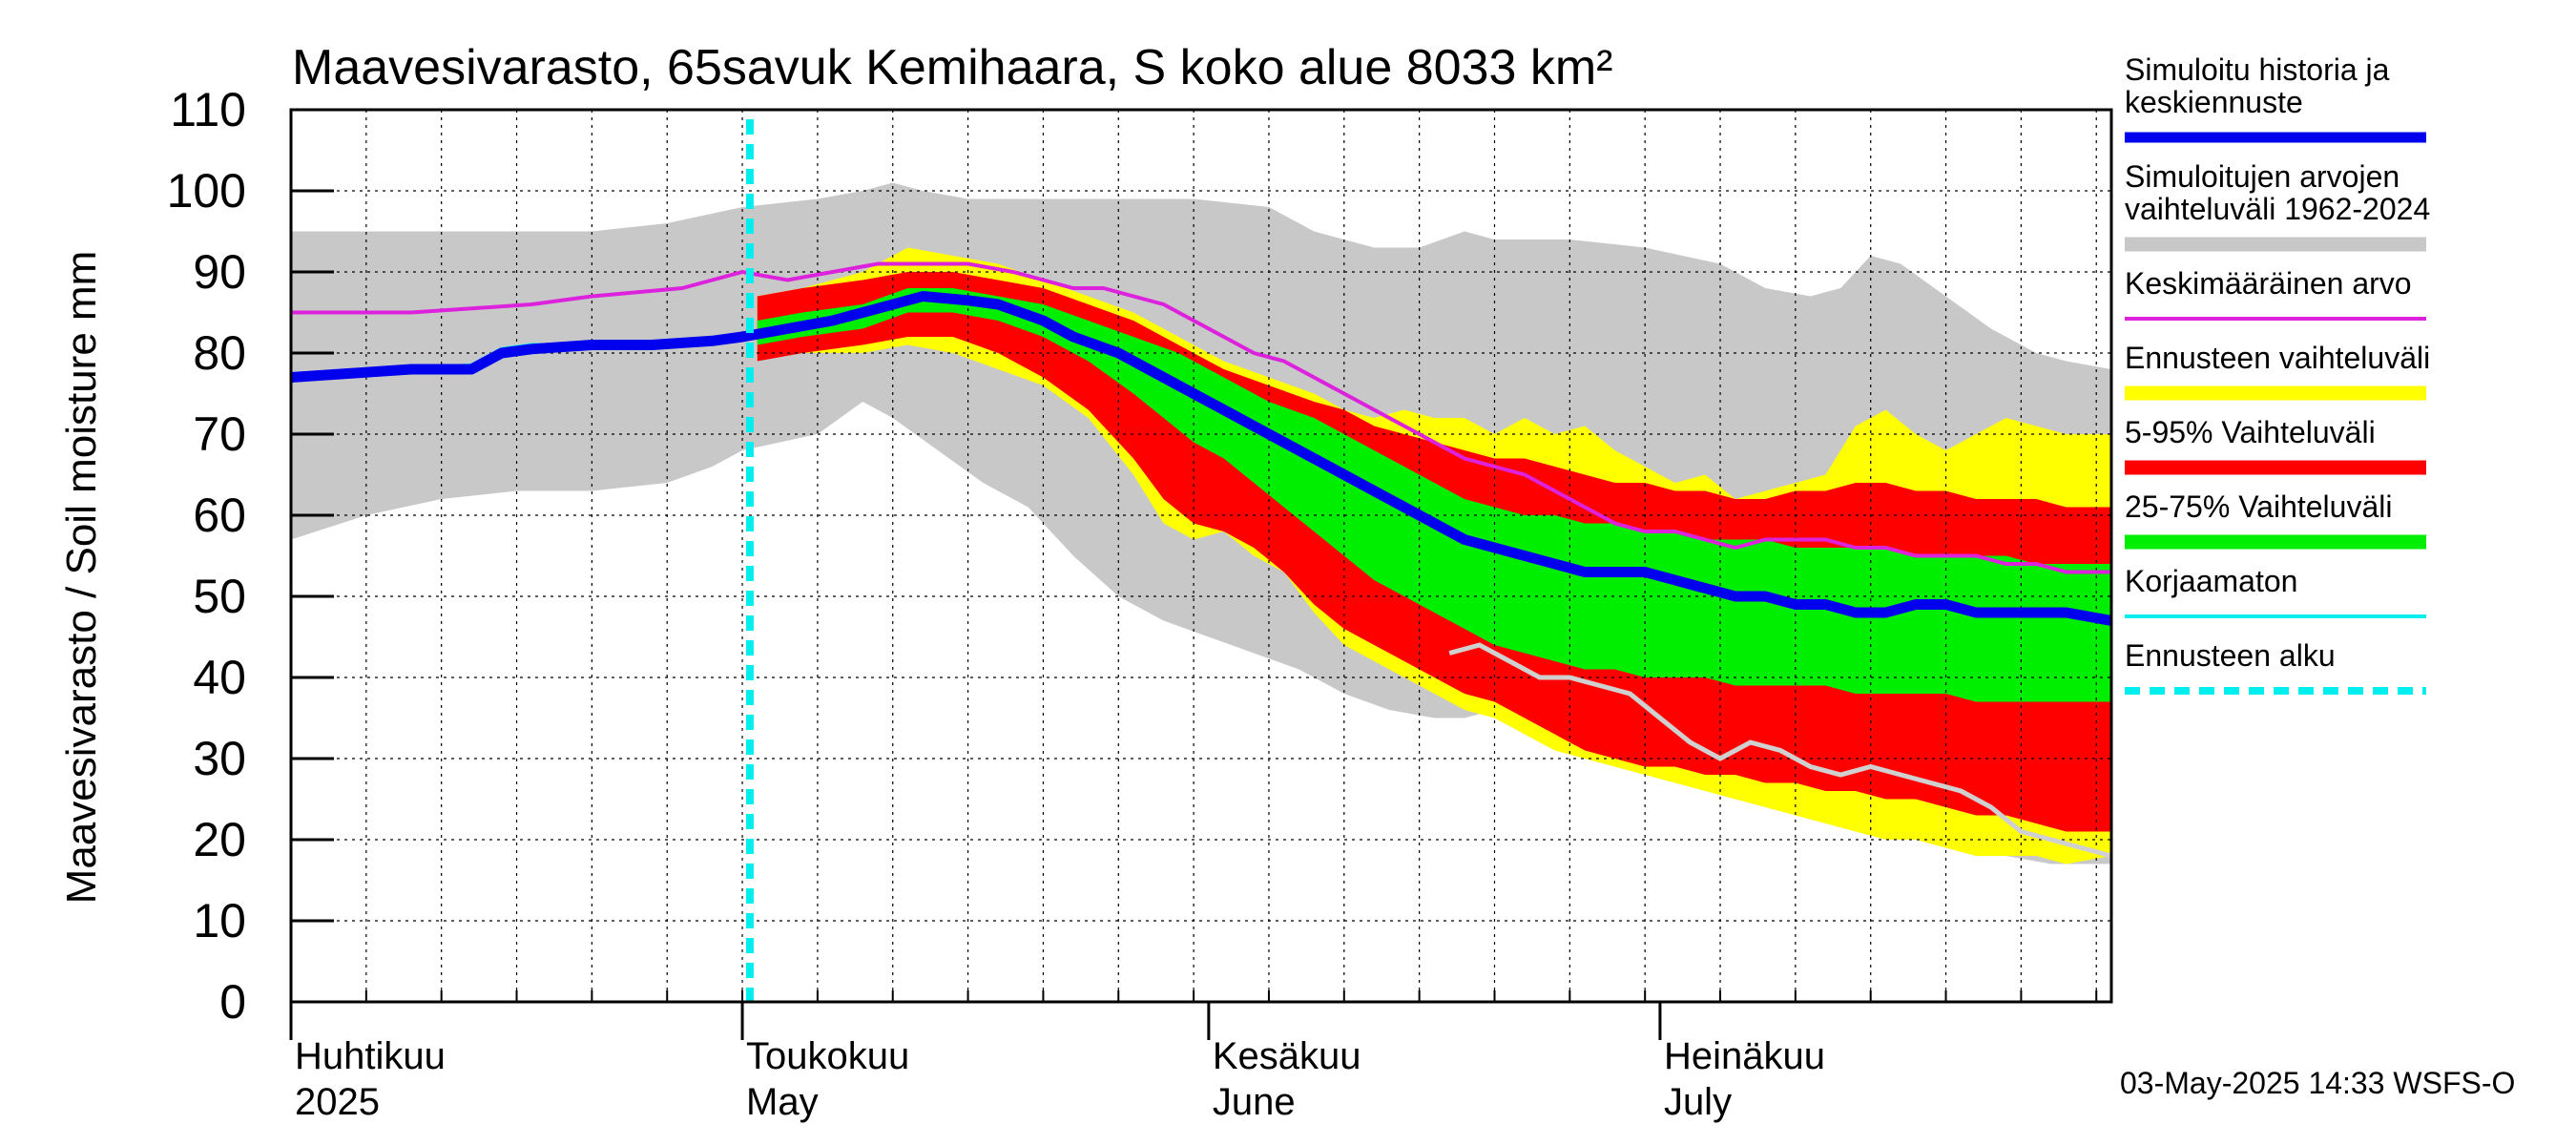 The image size is (2576, 1145). I want to click on footer-timestamp: 03-May-2025 14:33 WSFS-O, so click(2317, 1083).